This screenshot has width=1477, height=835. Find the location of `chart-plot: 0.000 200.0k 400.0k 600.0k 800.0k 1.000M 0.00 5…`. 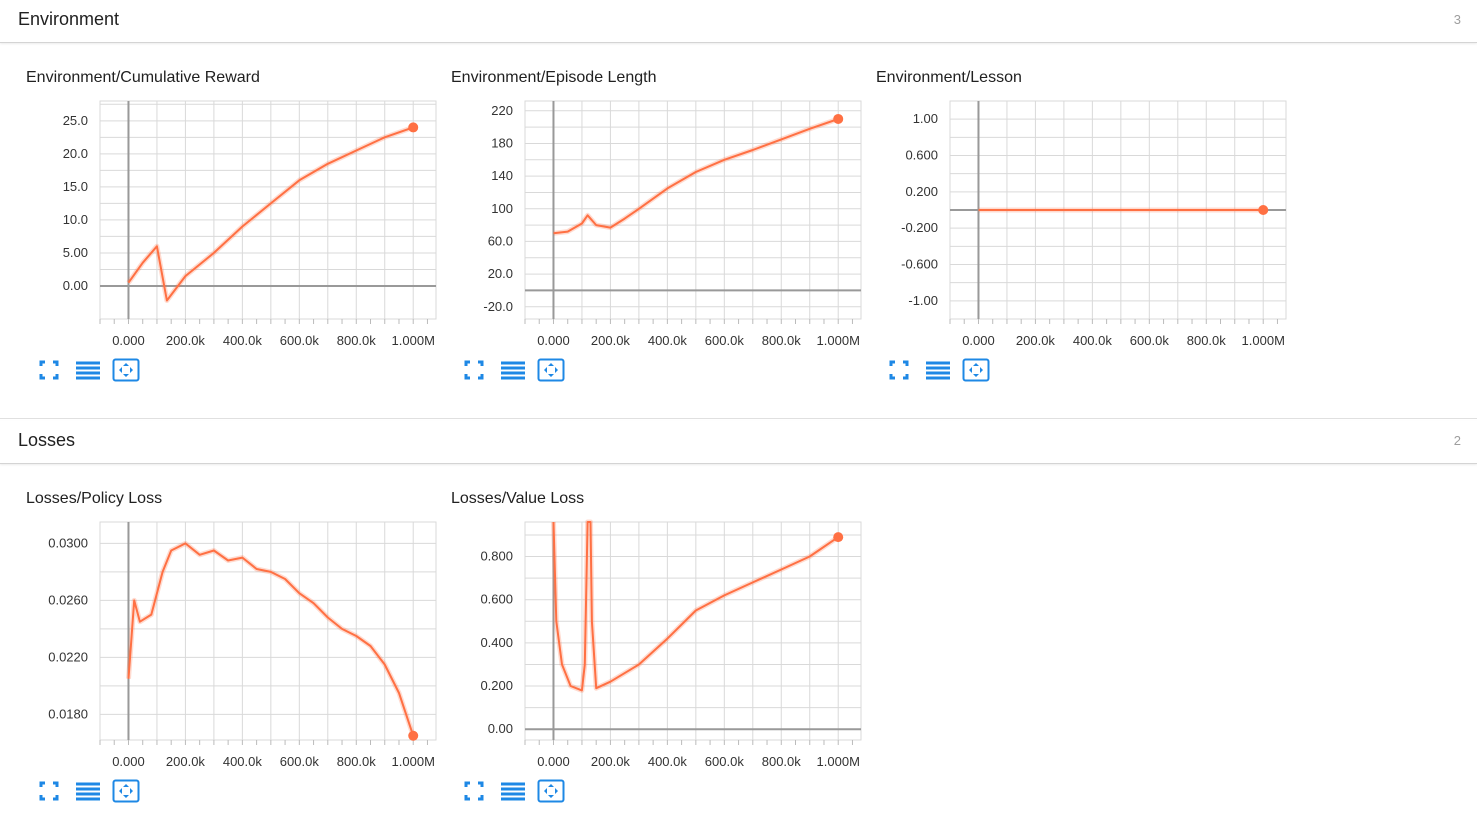

chart-plot: 0.000 200.0k 400.0k 600.0k 800.0k 1.000M 0.00 5… is located at coordinates (236, 224).